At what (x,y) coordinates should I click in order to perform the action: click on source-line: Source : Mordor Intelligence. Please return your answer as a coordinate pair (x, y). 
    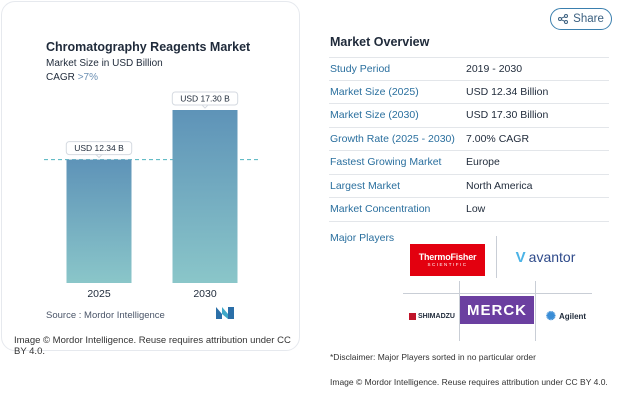
    Looking at the image, I should click on (105, 315).